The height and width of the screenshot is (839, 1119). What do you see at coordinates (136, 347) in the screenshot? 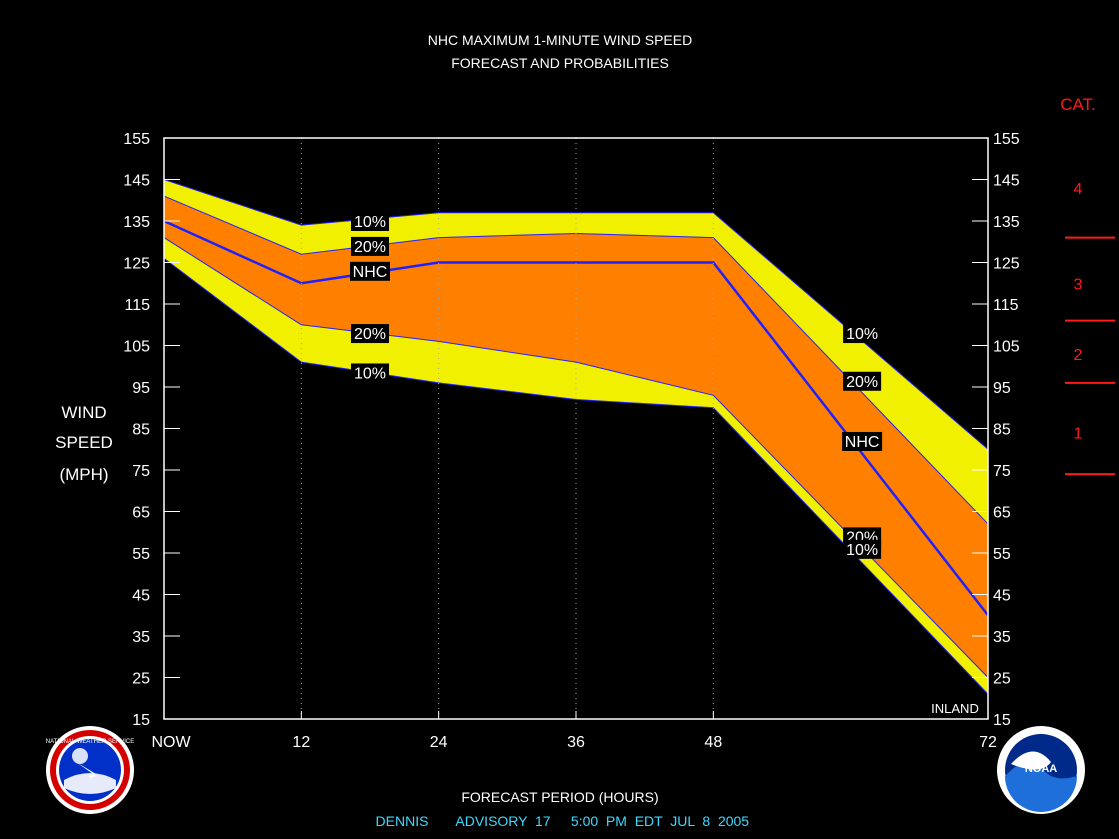
I see `y-tick-label-left-105: 105` at bounding box center [136, 347].